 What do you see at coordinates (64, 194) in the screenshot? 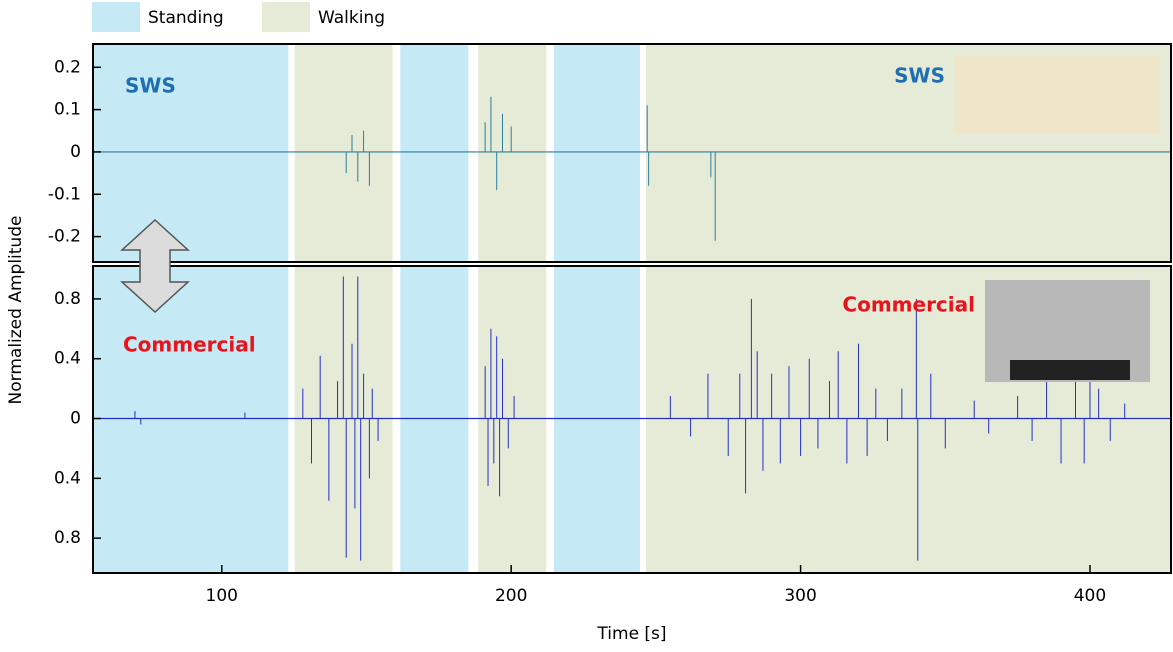
I see `y-tick-label: -0.1` at bounding box center [64, 194].